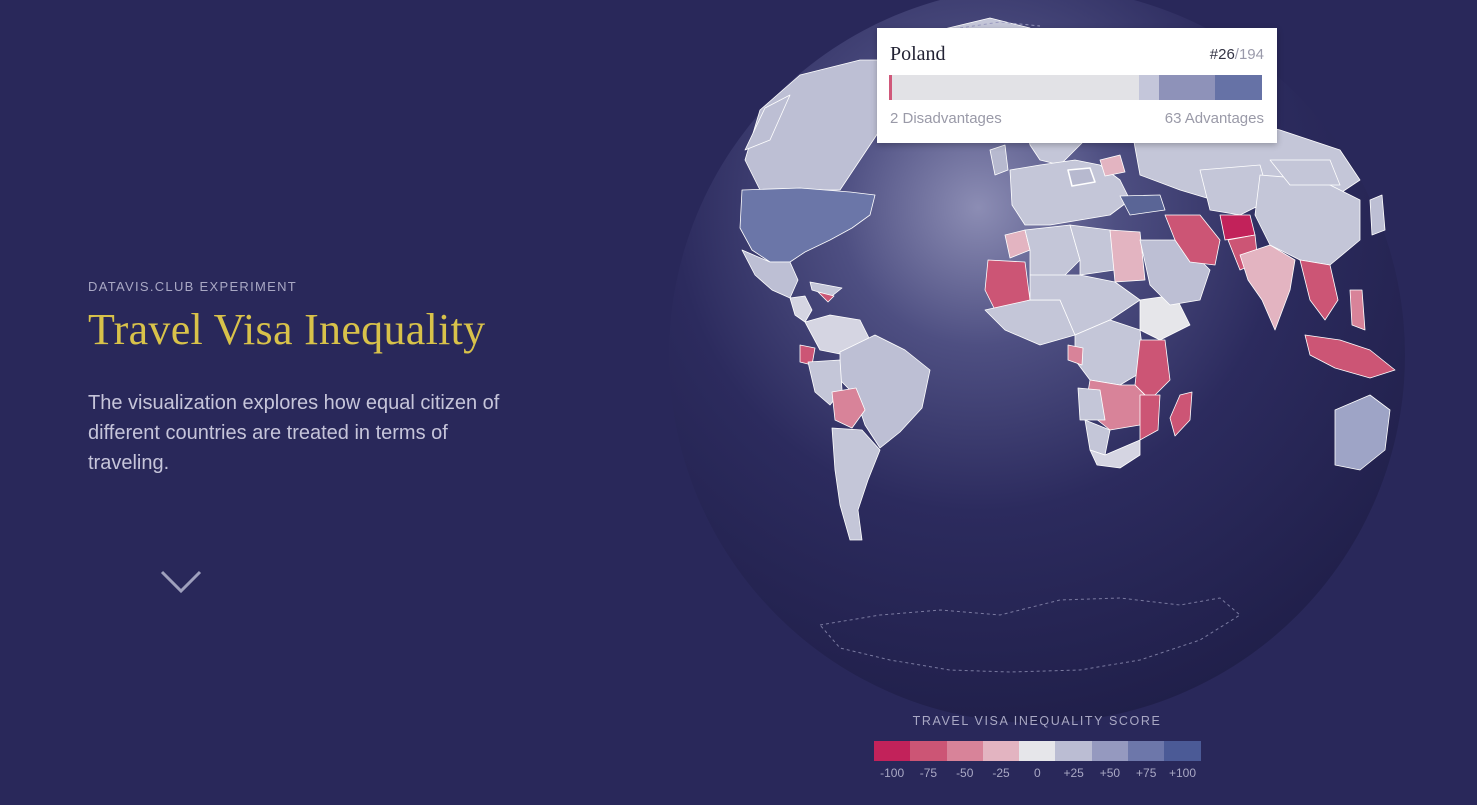 The width and height of the screenshot is (1477, 805). I want to click on legend-label: -100, so click(892, 773).